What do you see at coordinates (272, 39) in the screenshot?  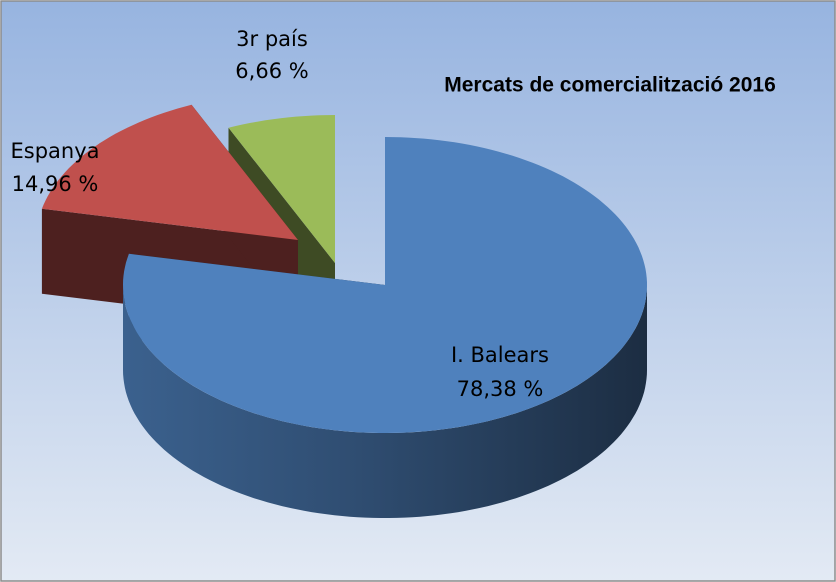 I see `slice-label: 3r país` at bounding box center [272, 39].